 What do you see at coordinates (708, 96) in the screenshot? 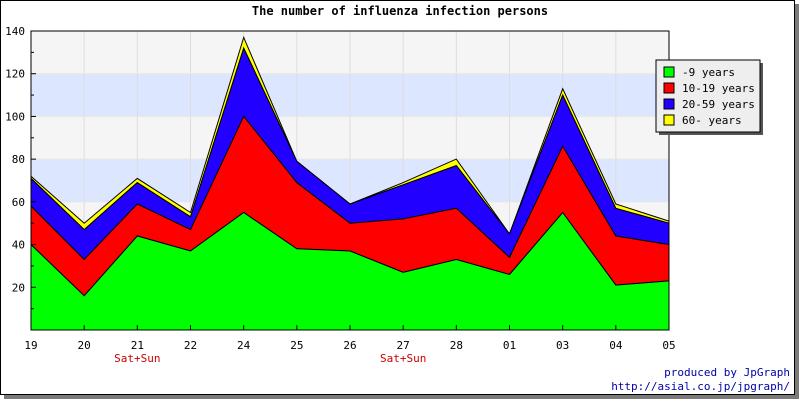
I see `legend: -9 years 10-19 years 20-59 years 60- years` at bounding box center [708, 96].